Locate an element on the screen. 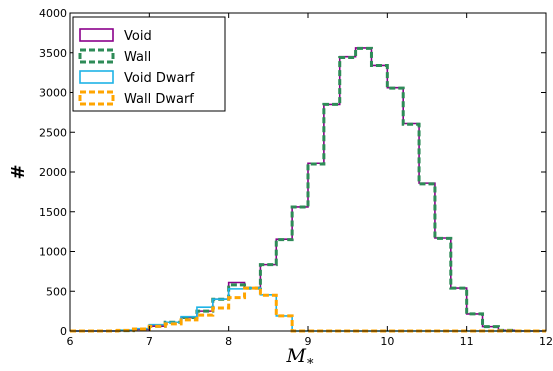 The height and width of the screenshot is (371, 553). series-line-wall-dwarf is located at coordinates (308, 309).